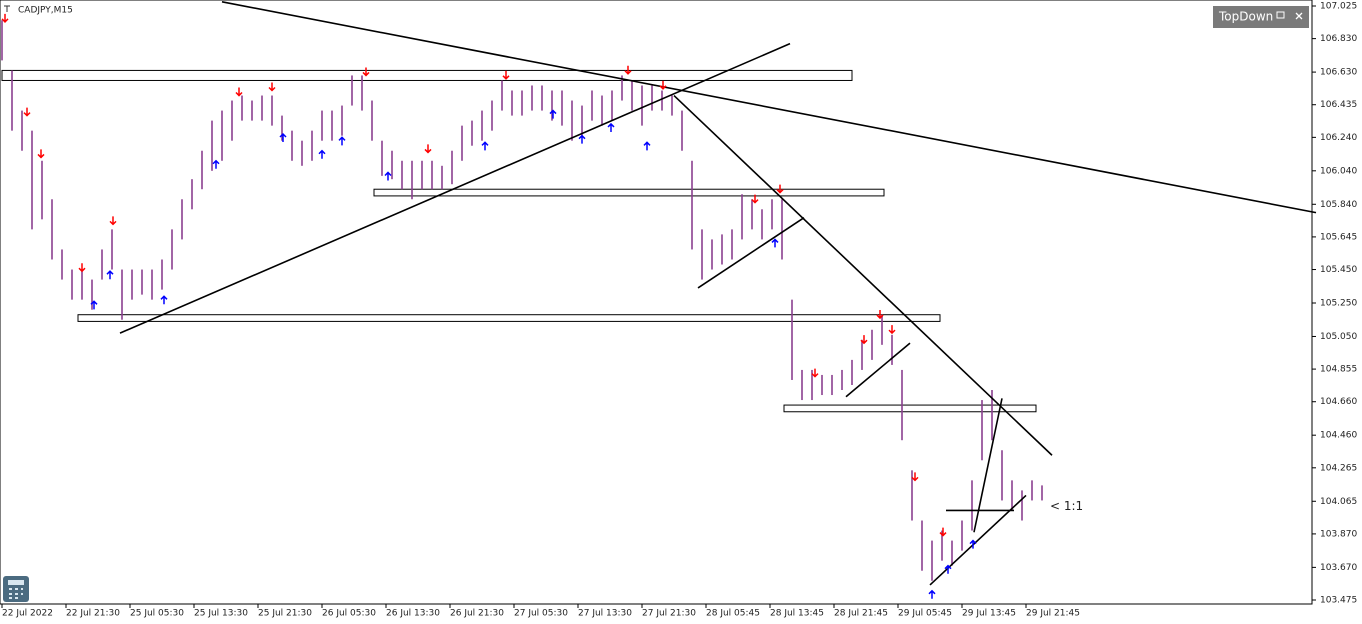 This screenshot has height=624, width=1362. What do you see at coordinates (1053, 614) in the screenshot?
I see `x-tick-label: 29 Jul 21:45` at bounding box center [1053, 614].